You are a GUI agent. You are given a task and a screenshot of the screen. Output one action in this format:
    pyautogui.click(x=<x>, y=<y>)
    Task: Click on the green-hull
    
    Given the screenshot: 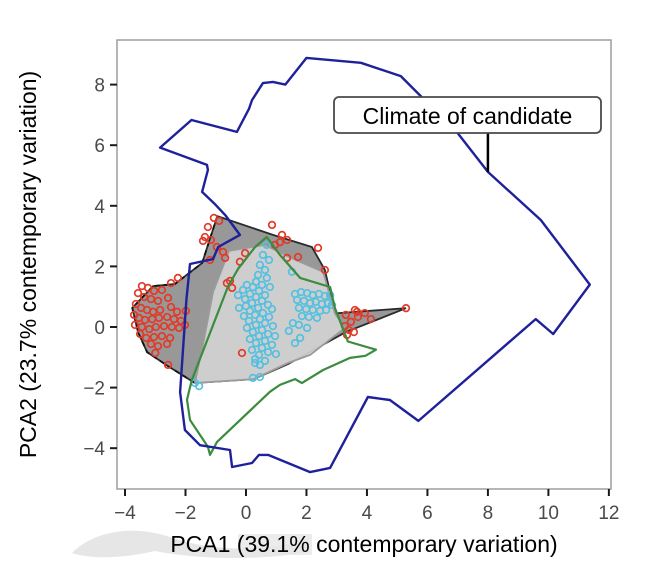 What is the action you would take?
    pyautogui.click(x=281, y=345)
    